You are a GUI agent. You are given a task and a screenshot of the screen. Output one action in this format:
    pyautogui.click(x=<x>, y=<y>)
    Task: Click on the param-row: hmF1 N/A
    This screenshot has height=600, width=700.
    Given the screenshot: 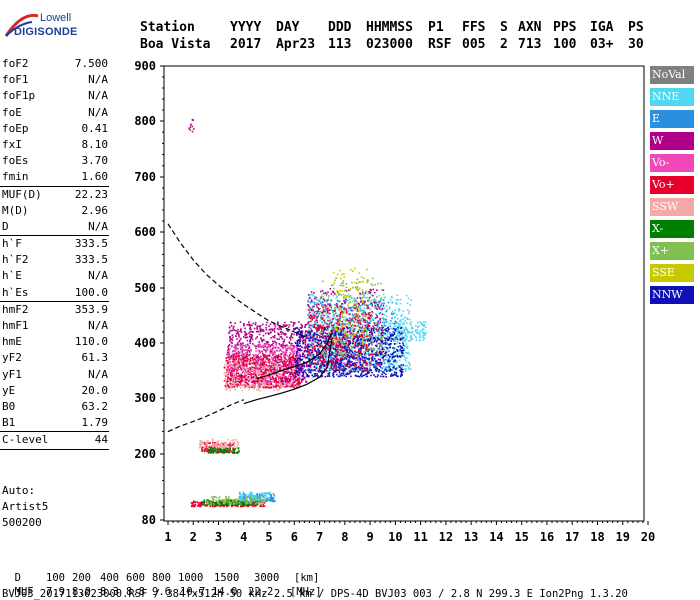 What is the action you would take?
    pyautogui.click(x=56, y=326)
    